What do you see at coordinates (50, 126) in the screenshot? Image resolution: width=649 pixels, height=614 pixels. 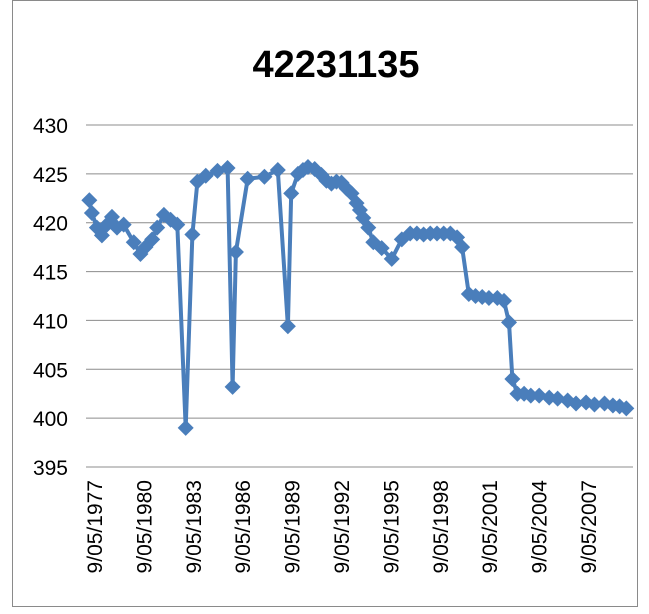 I see `y-tick-label: 430` at bounding box center [50, 126].